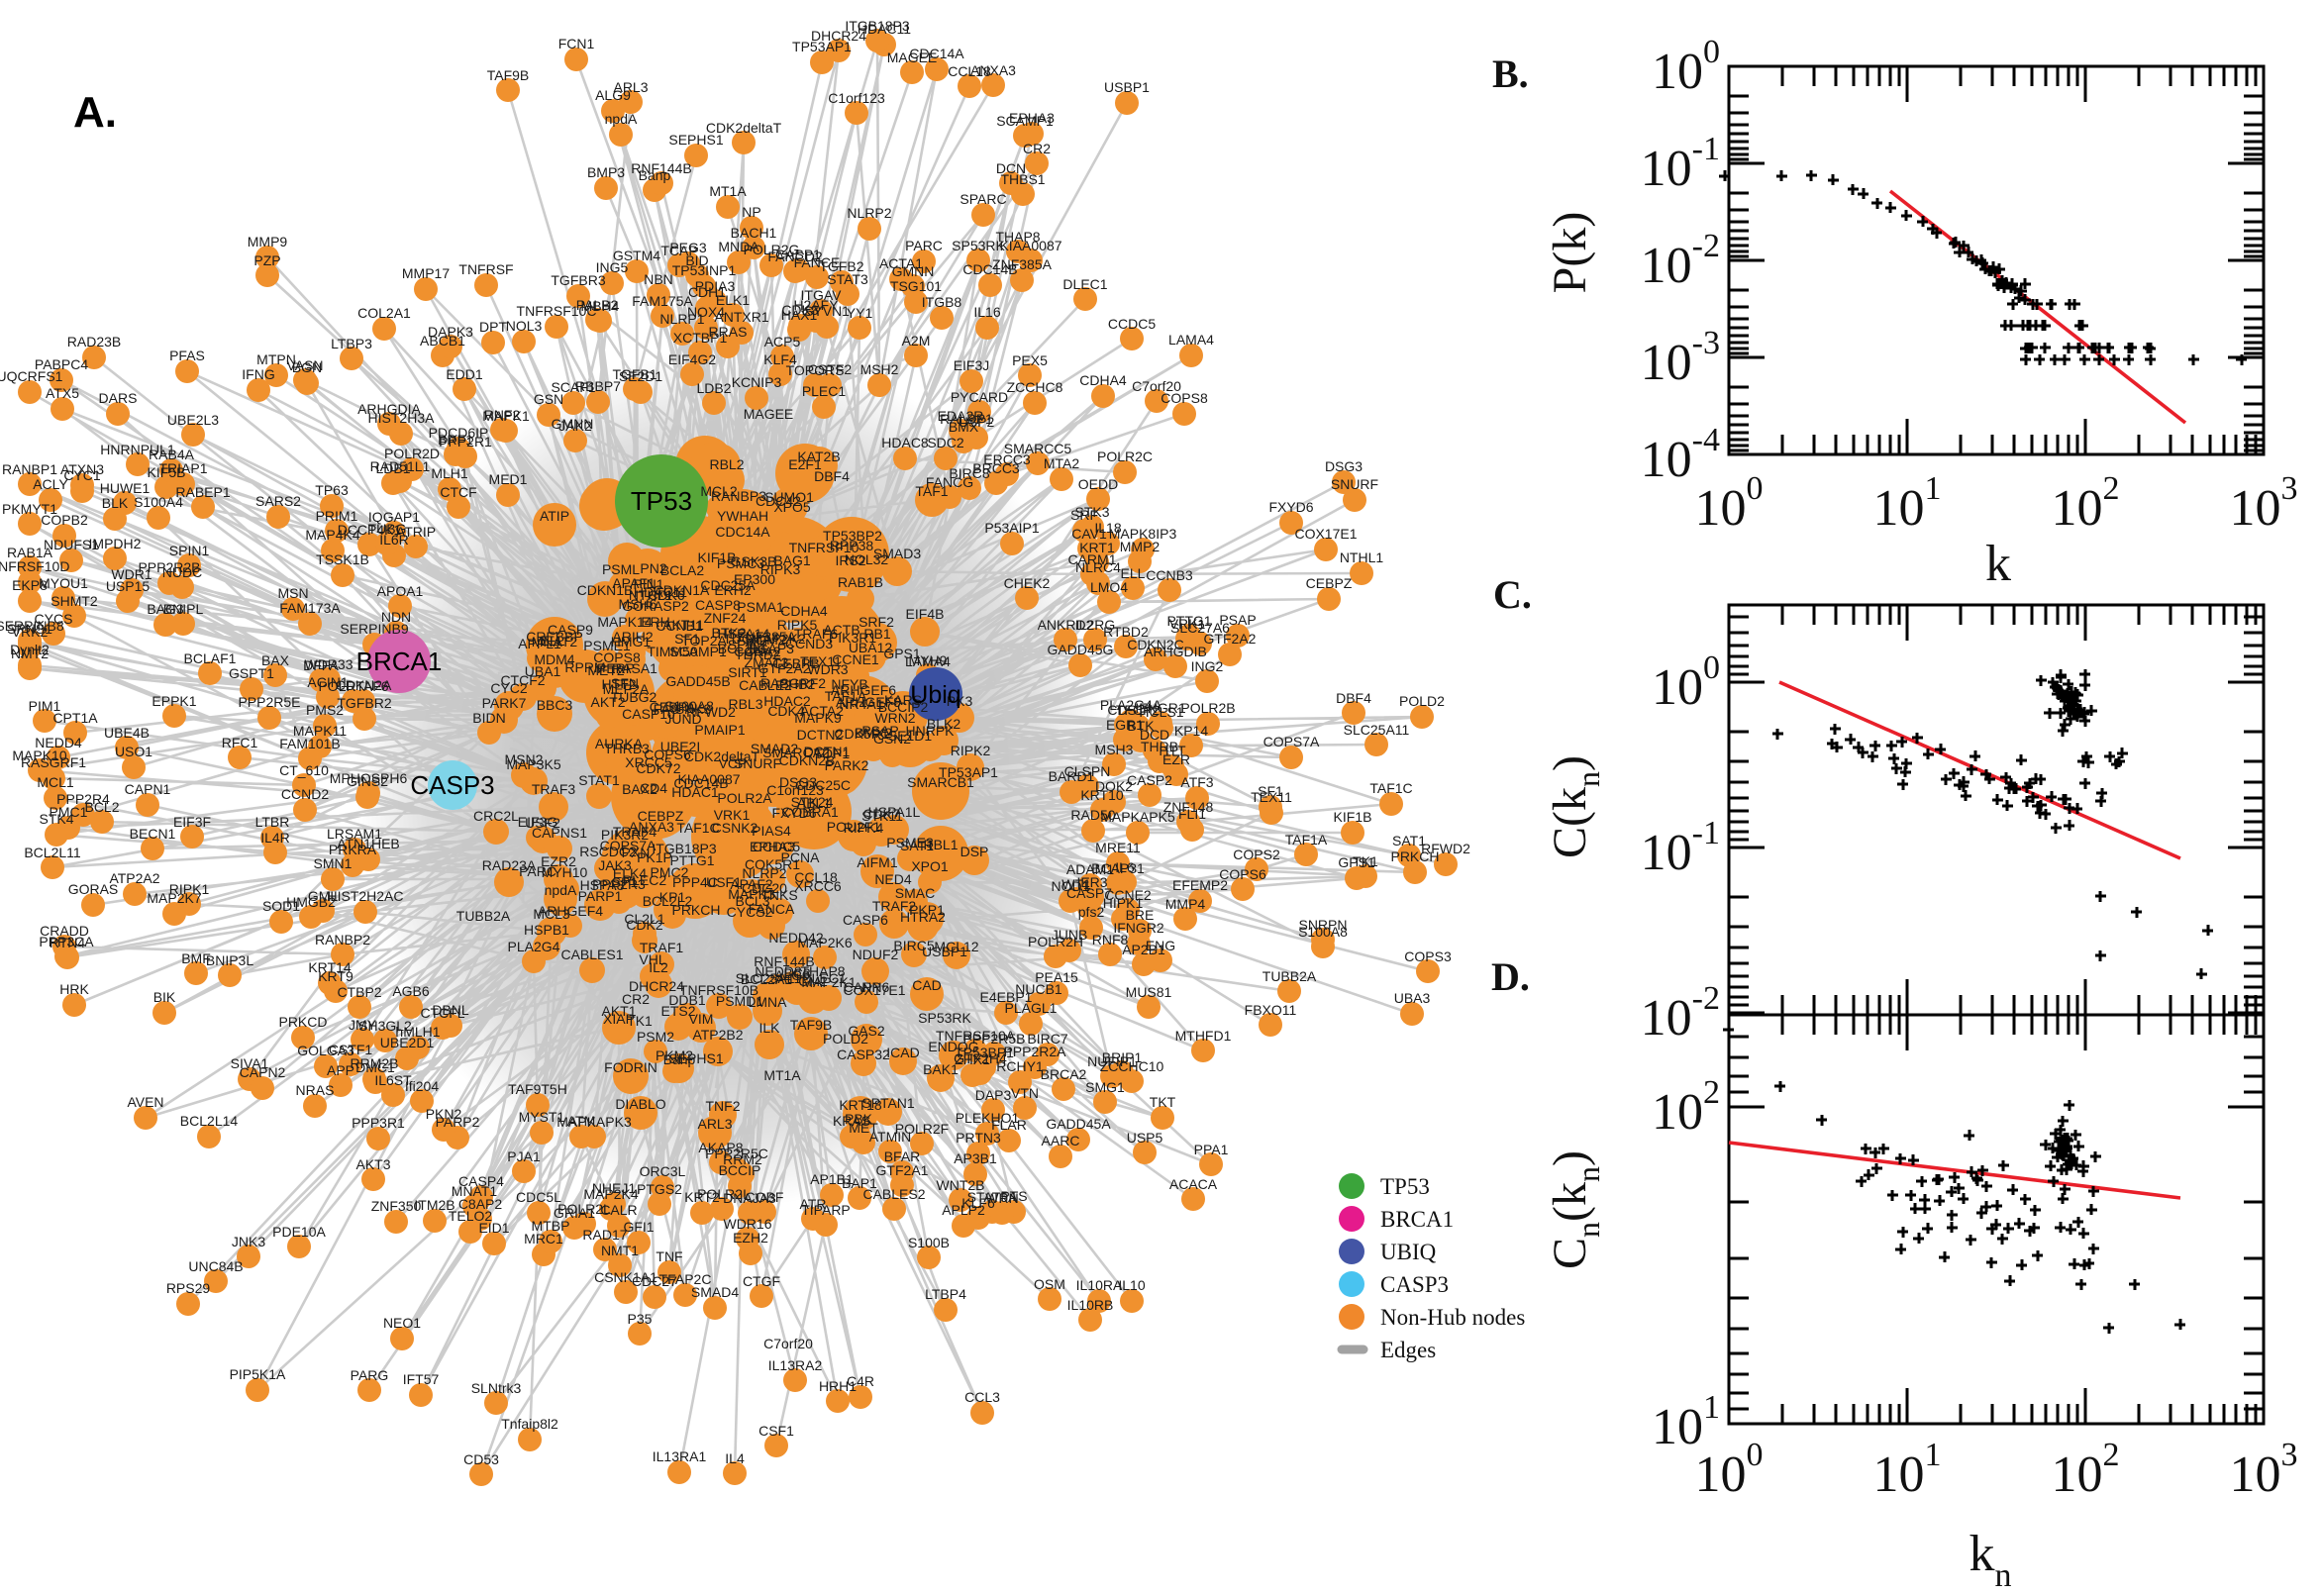 This screenshot has width=2323, height=1596. I want to click on svg-text: TGFBR3, so click(578, 280).